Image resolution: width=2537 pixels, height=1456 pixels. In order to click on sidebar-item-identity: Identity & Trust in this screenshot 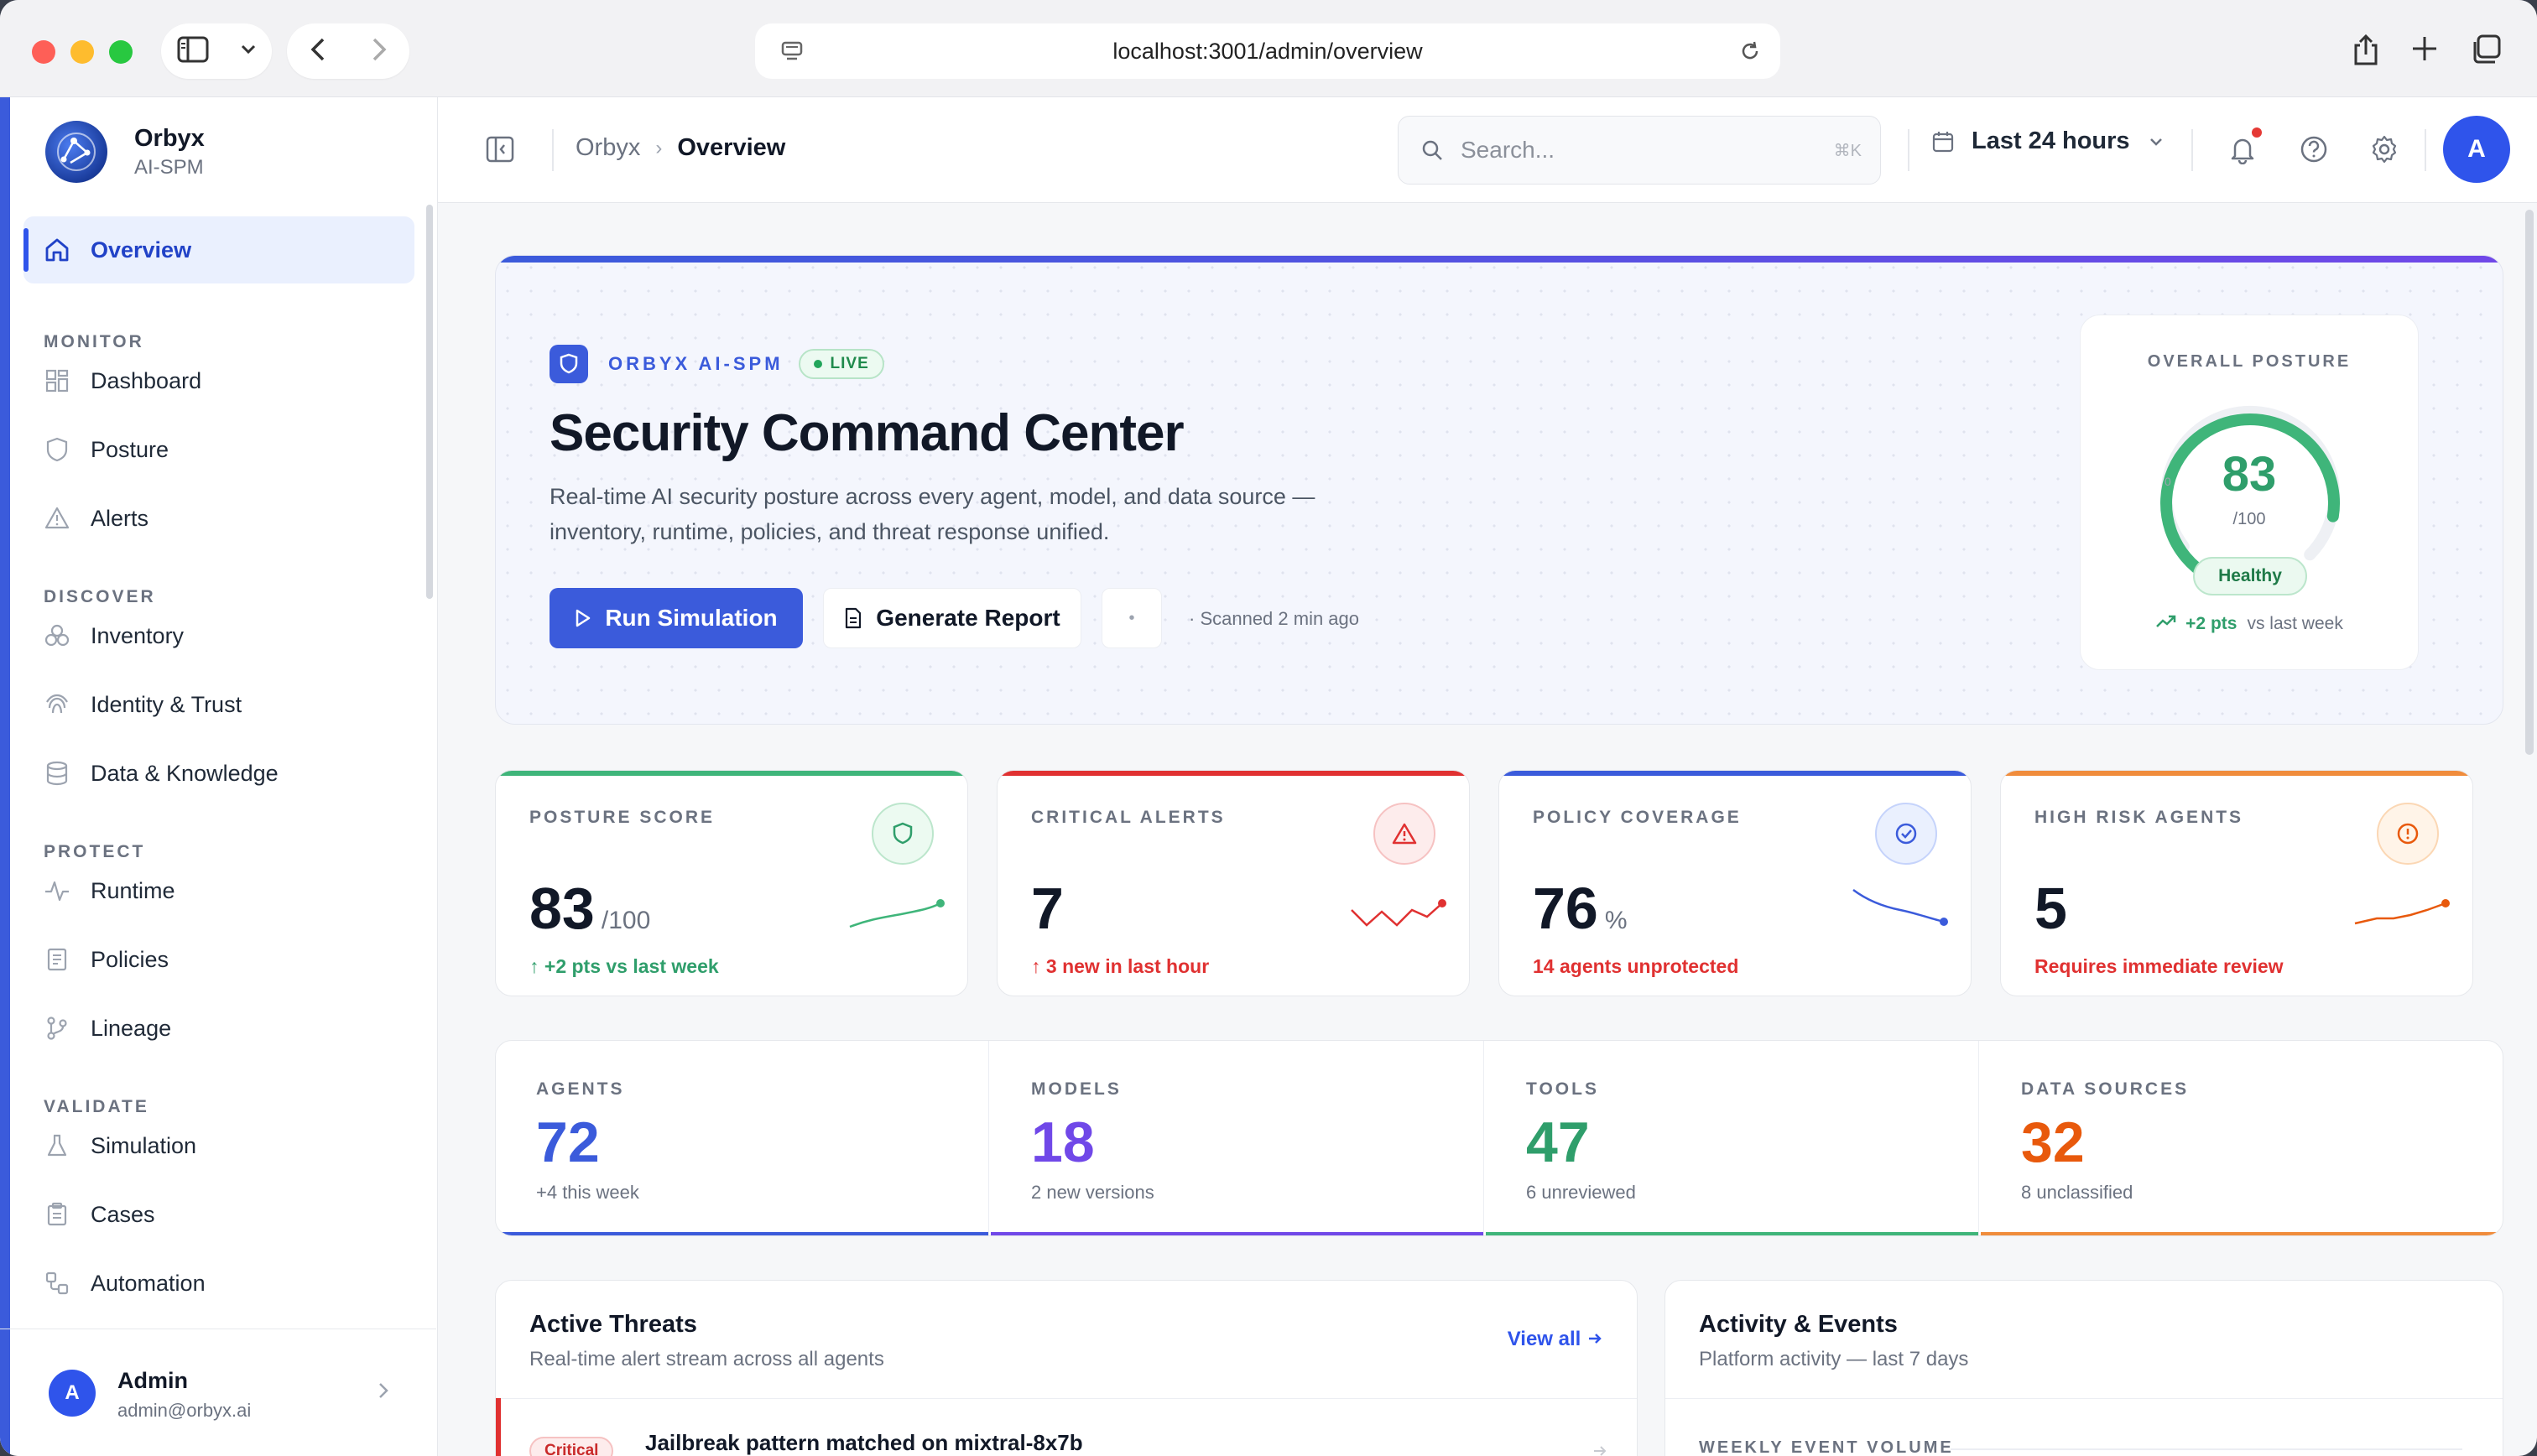, I will do `click(143, 704)`.